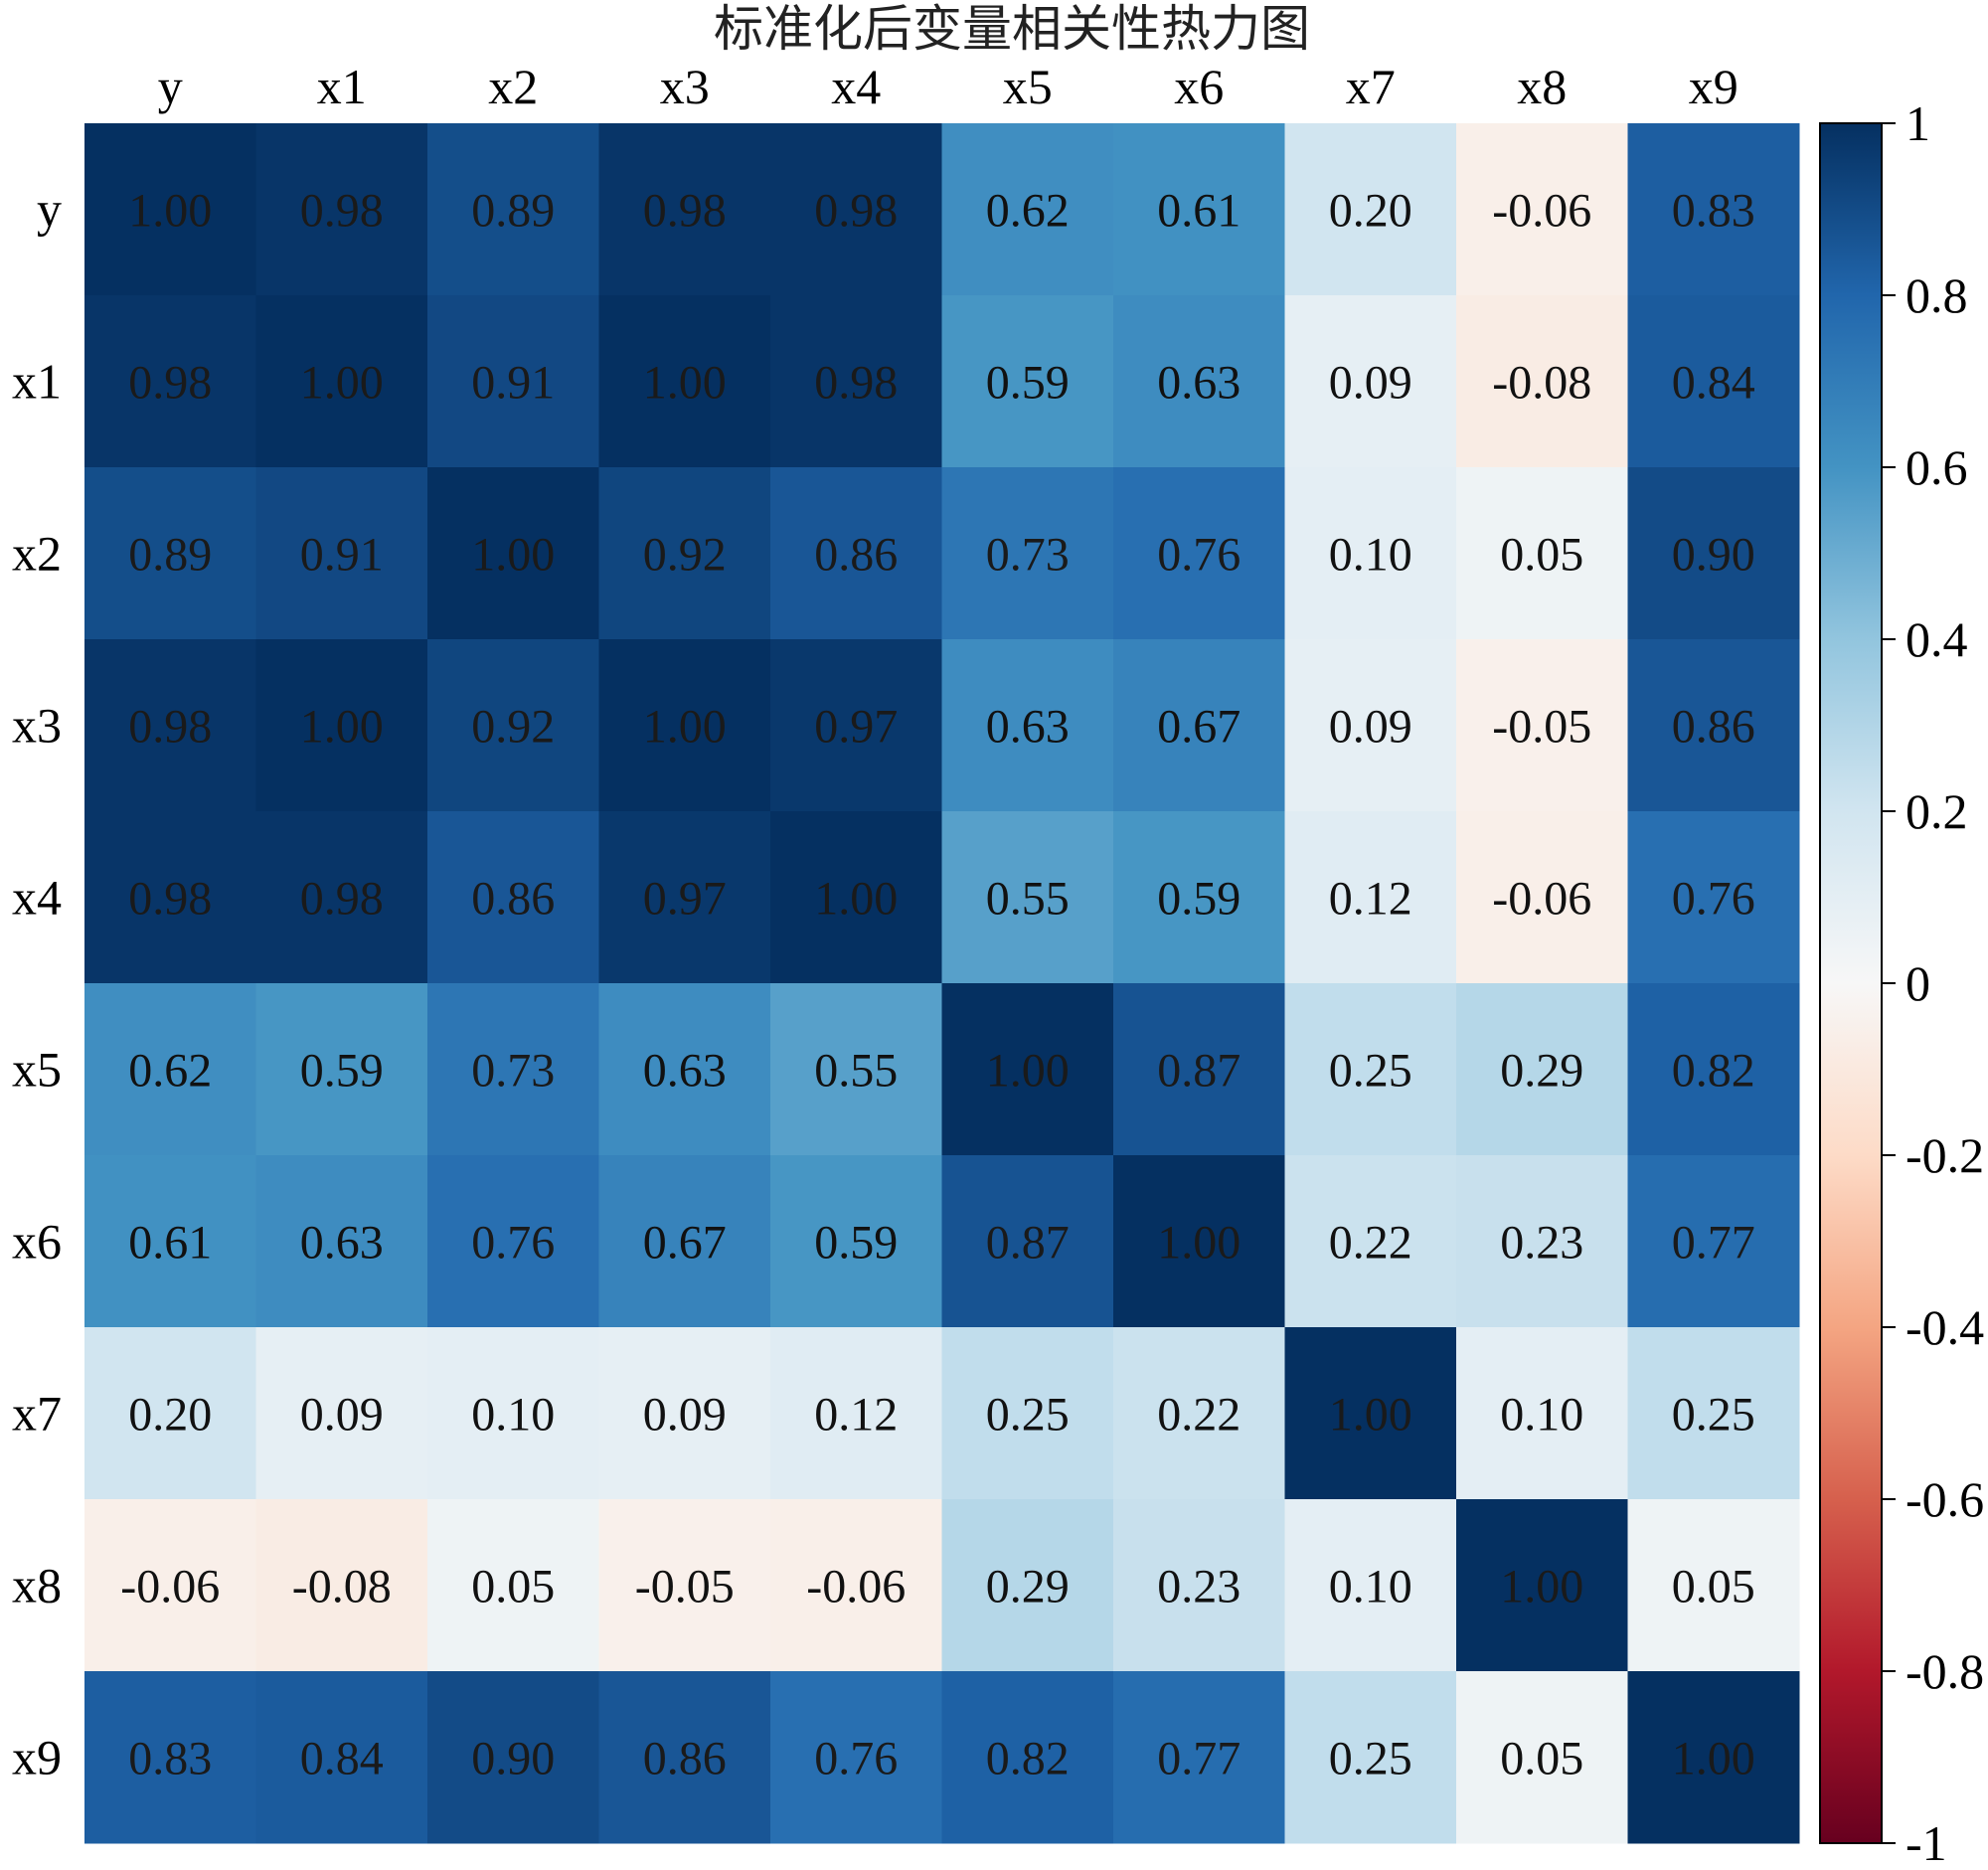  Describe the element at coordinates (37, 983) in the screenshot. I see `y-axis-tick-labels: y x1 x2 x3 x4 x5 x6 x7 x8 x9` at that location.